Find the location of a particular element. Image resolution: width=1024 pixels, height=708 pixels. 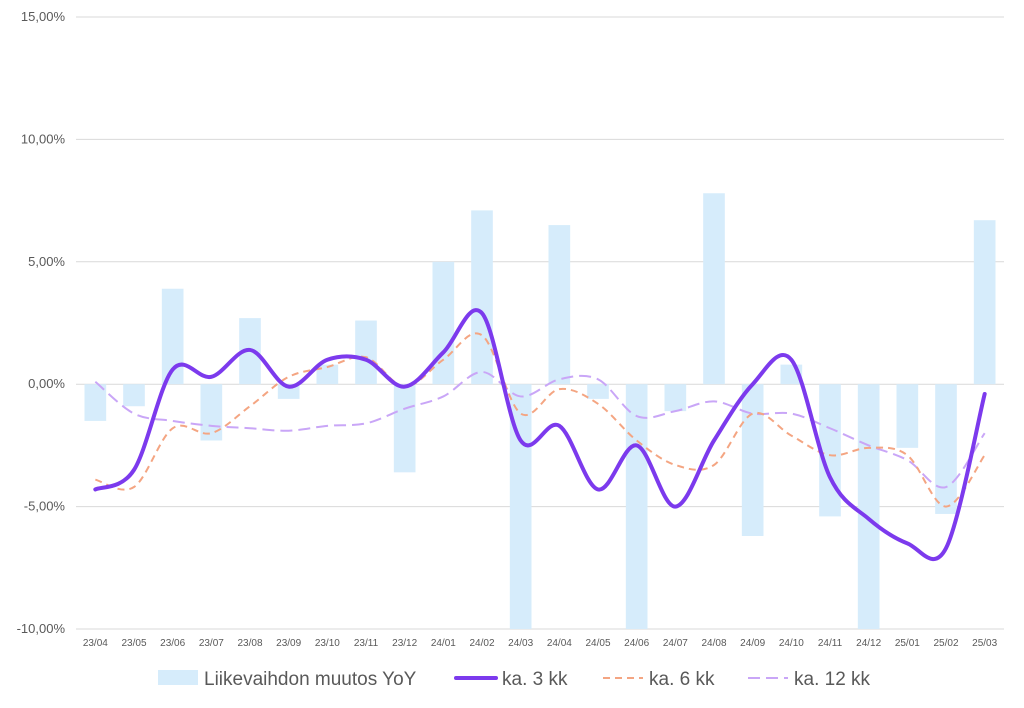

legend-label: ka. 3 kk is located at coordinates (535, 679).